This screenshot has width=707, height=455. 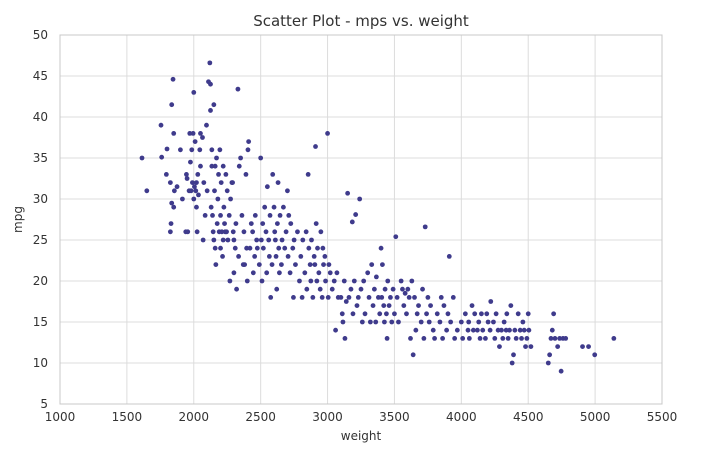 What do you see at coordinates (127, 417) in the screenshot?
I see `x-tick-label: 1500` at bounding box center [127, 417].